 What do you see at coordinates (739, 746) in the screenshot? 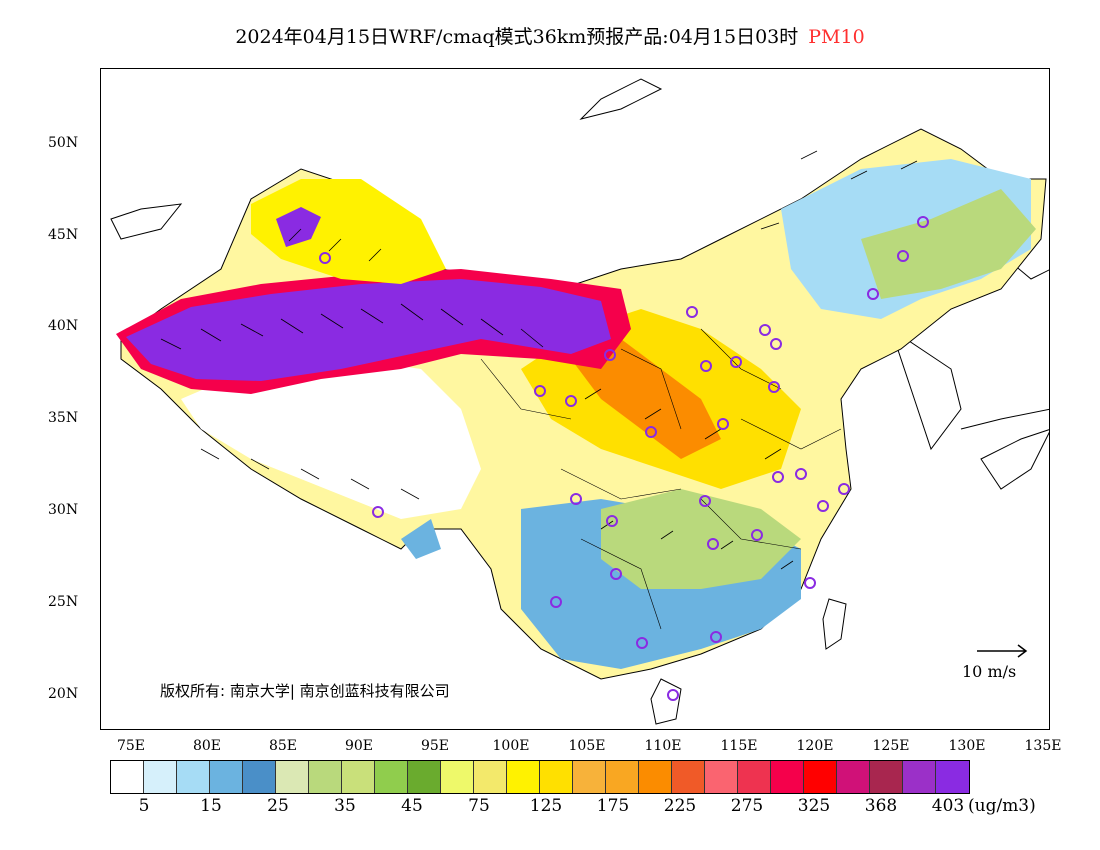
I see `lon-label-115e: 115E` at bounding box center [739, 746].